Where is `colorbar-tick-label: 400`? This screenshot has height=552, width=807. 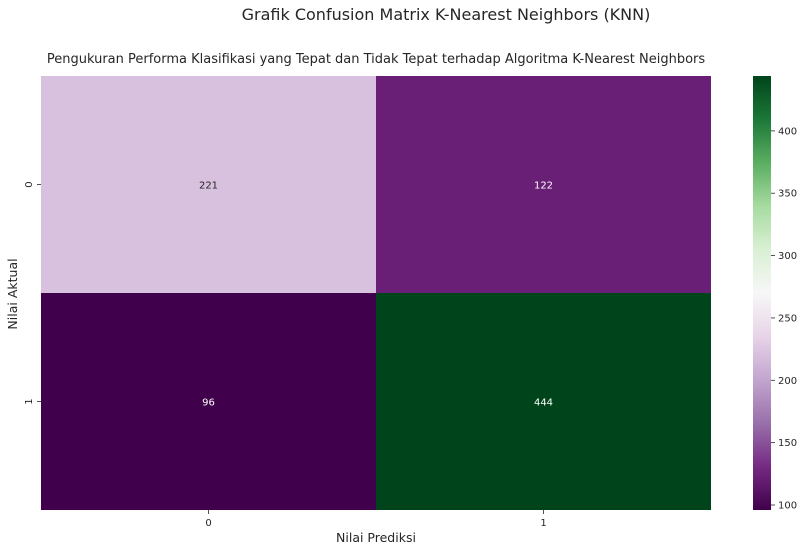
colorbar-tick-label: 400 is located at coordinates (787, 131).